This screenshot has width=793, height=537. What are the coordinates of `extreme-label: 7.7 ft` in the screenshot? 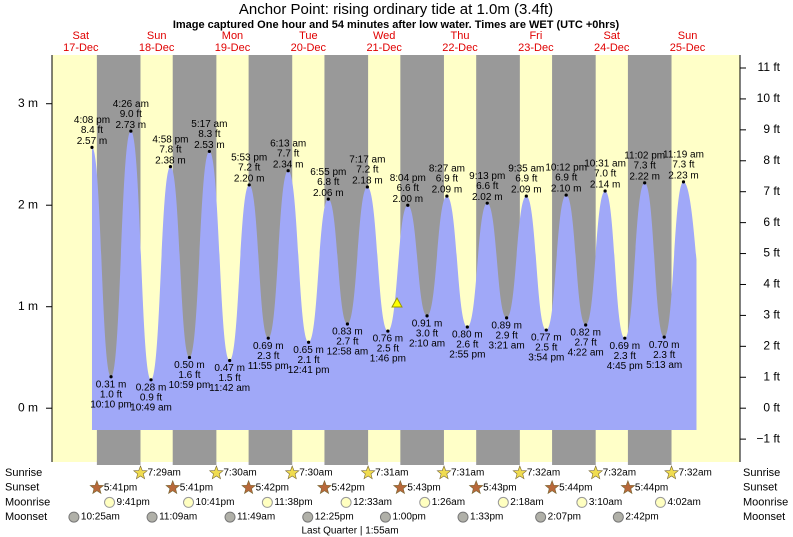 It's located at (288, 153).